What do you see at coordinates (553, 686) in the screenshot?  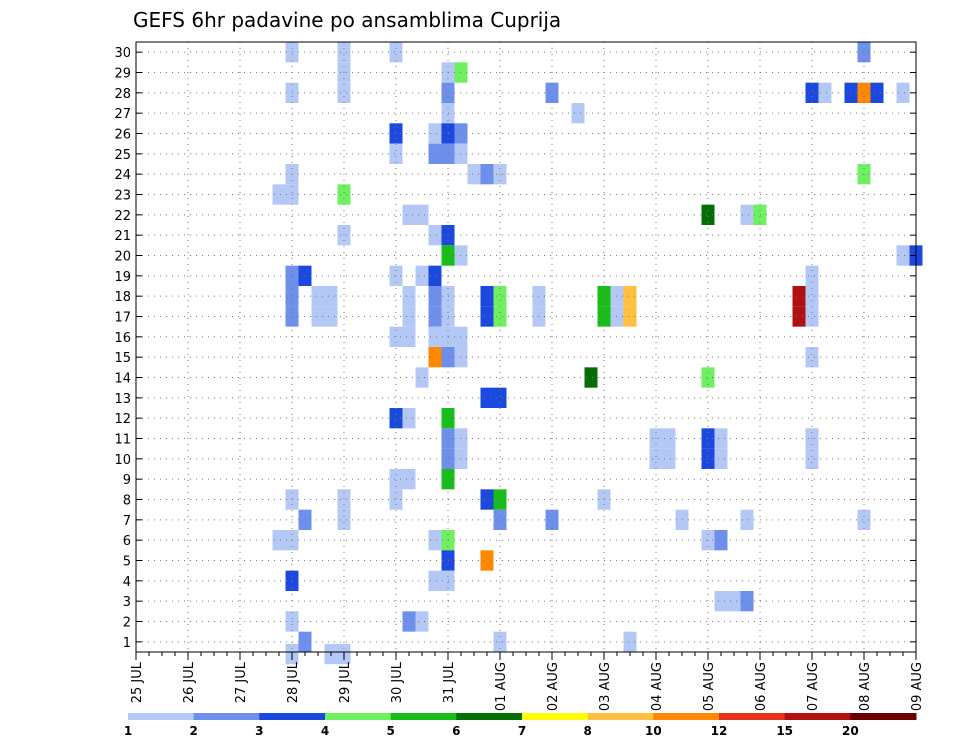 I see `x-tick-label: 02 AUG` at bounding box center [553, 686].